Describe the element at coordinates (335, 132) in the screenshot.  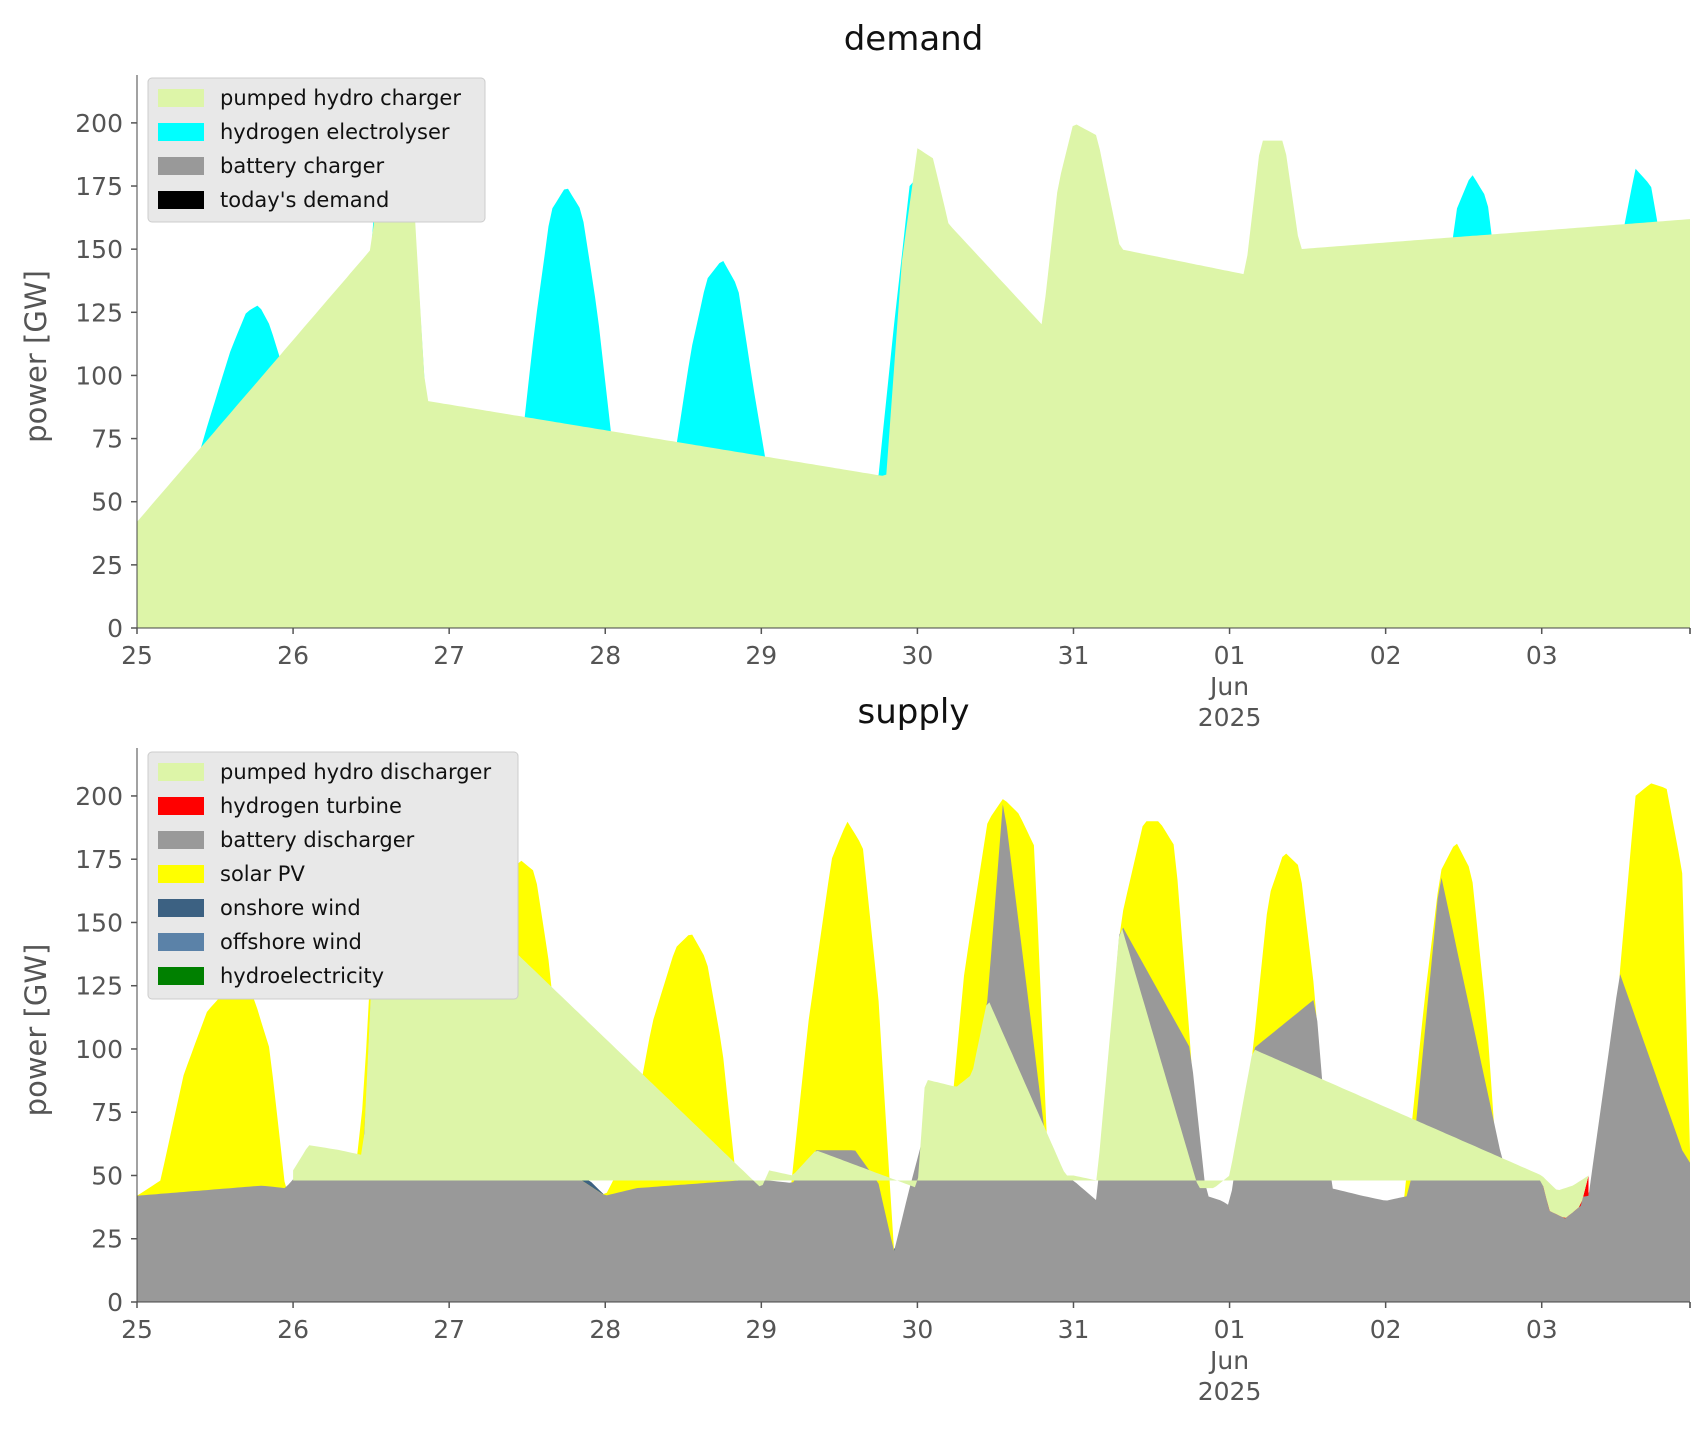
I see `legend-label: hydrogen electrolyser` at that location.